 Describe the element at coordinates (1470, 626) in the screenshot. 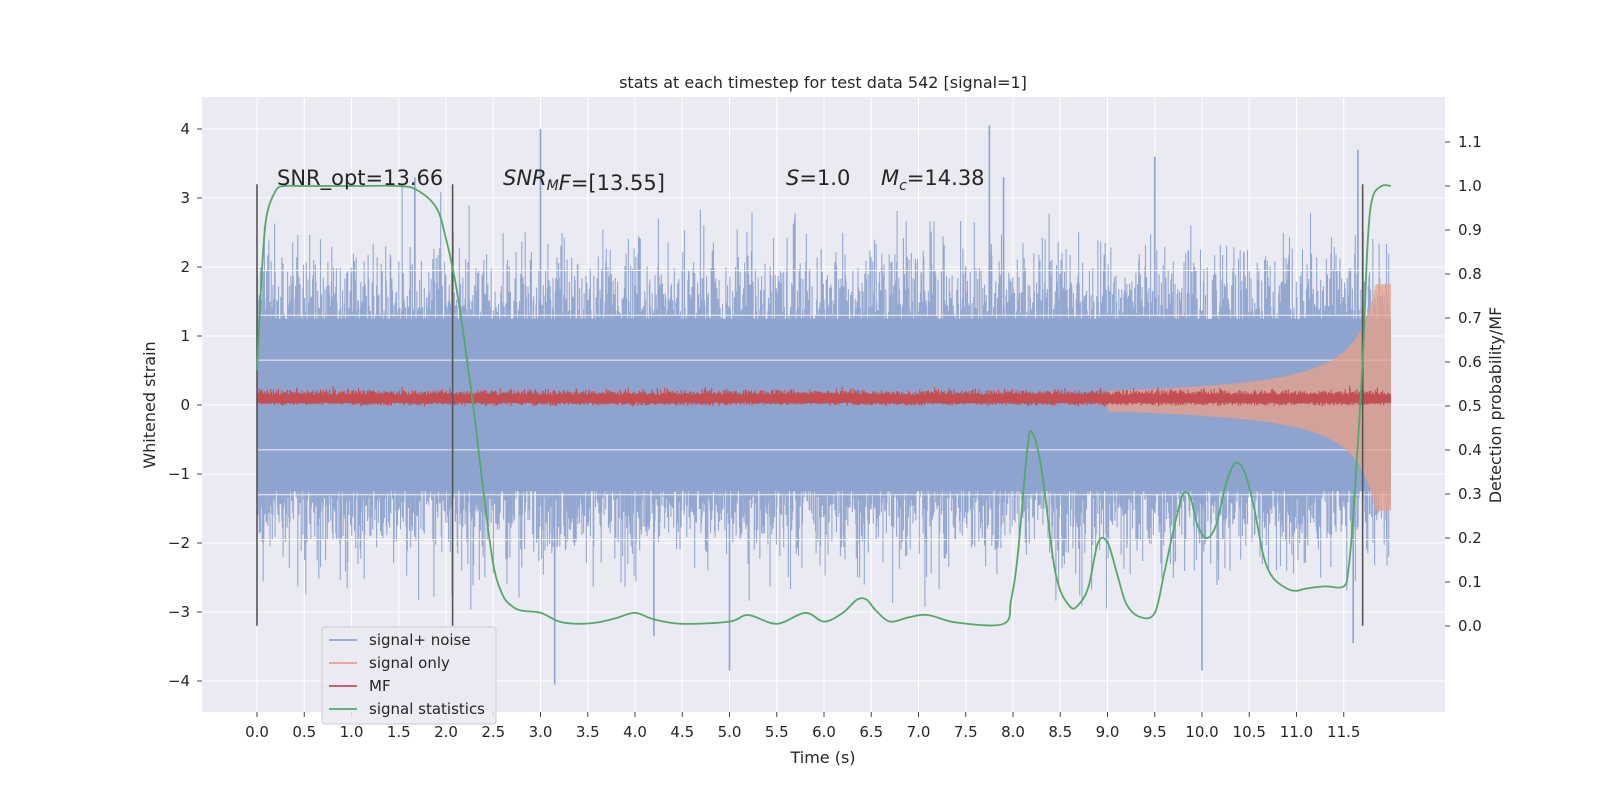

I see `right-tick-label: 0.0` at that location.